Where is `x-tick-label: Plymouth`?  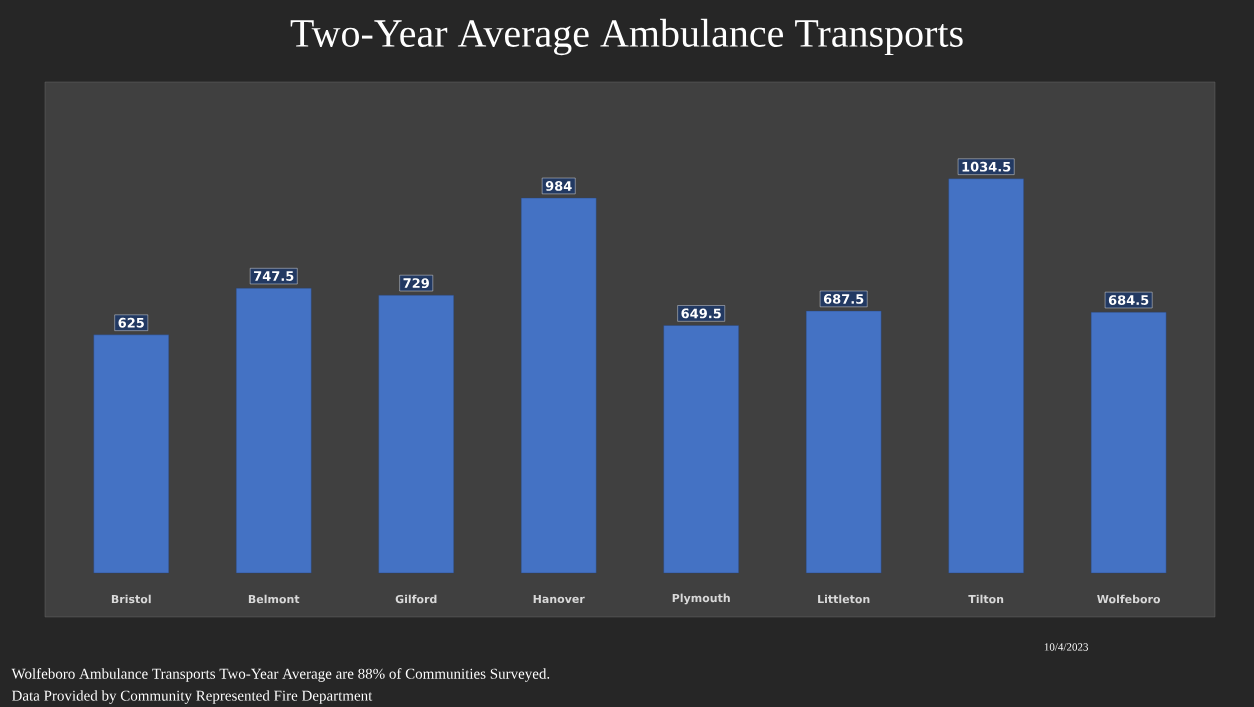 x-tick-label: Plymouth is located at coordinates (701, 599).